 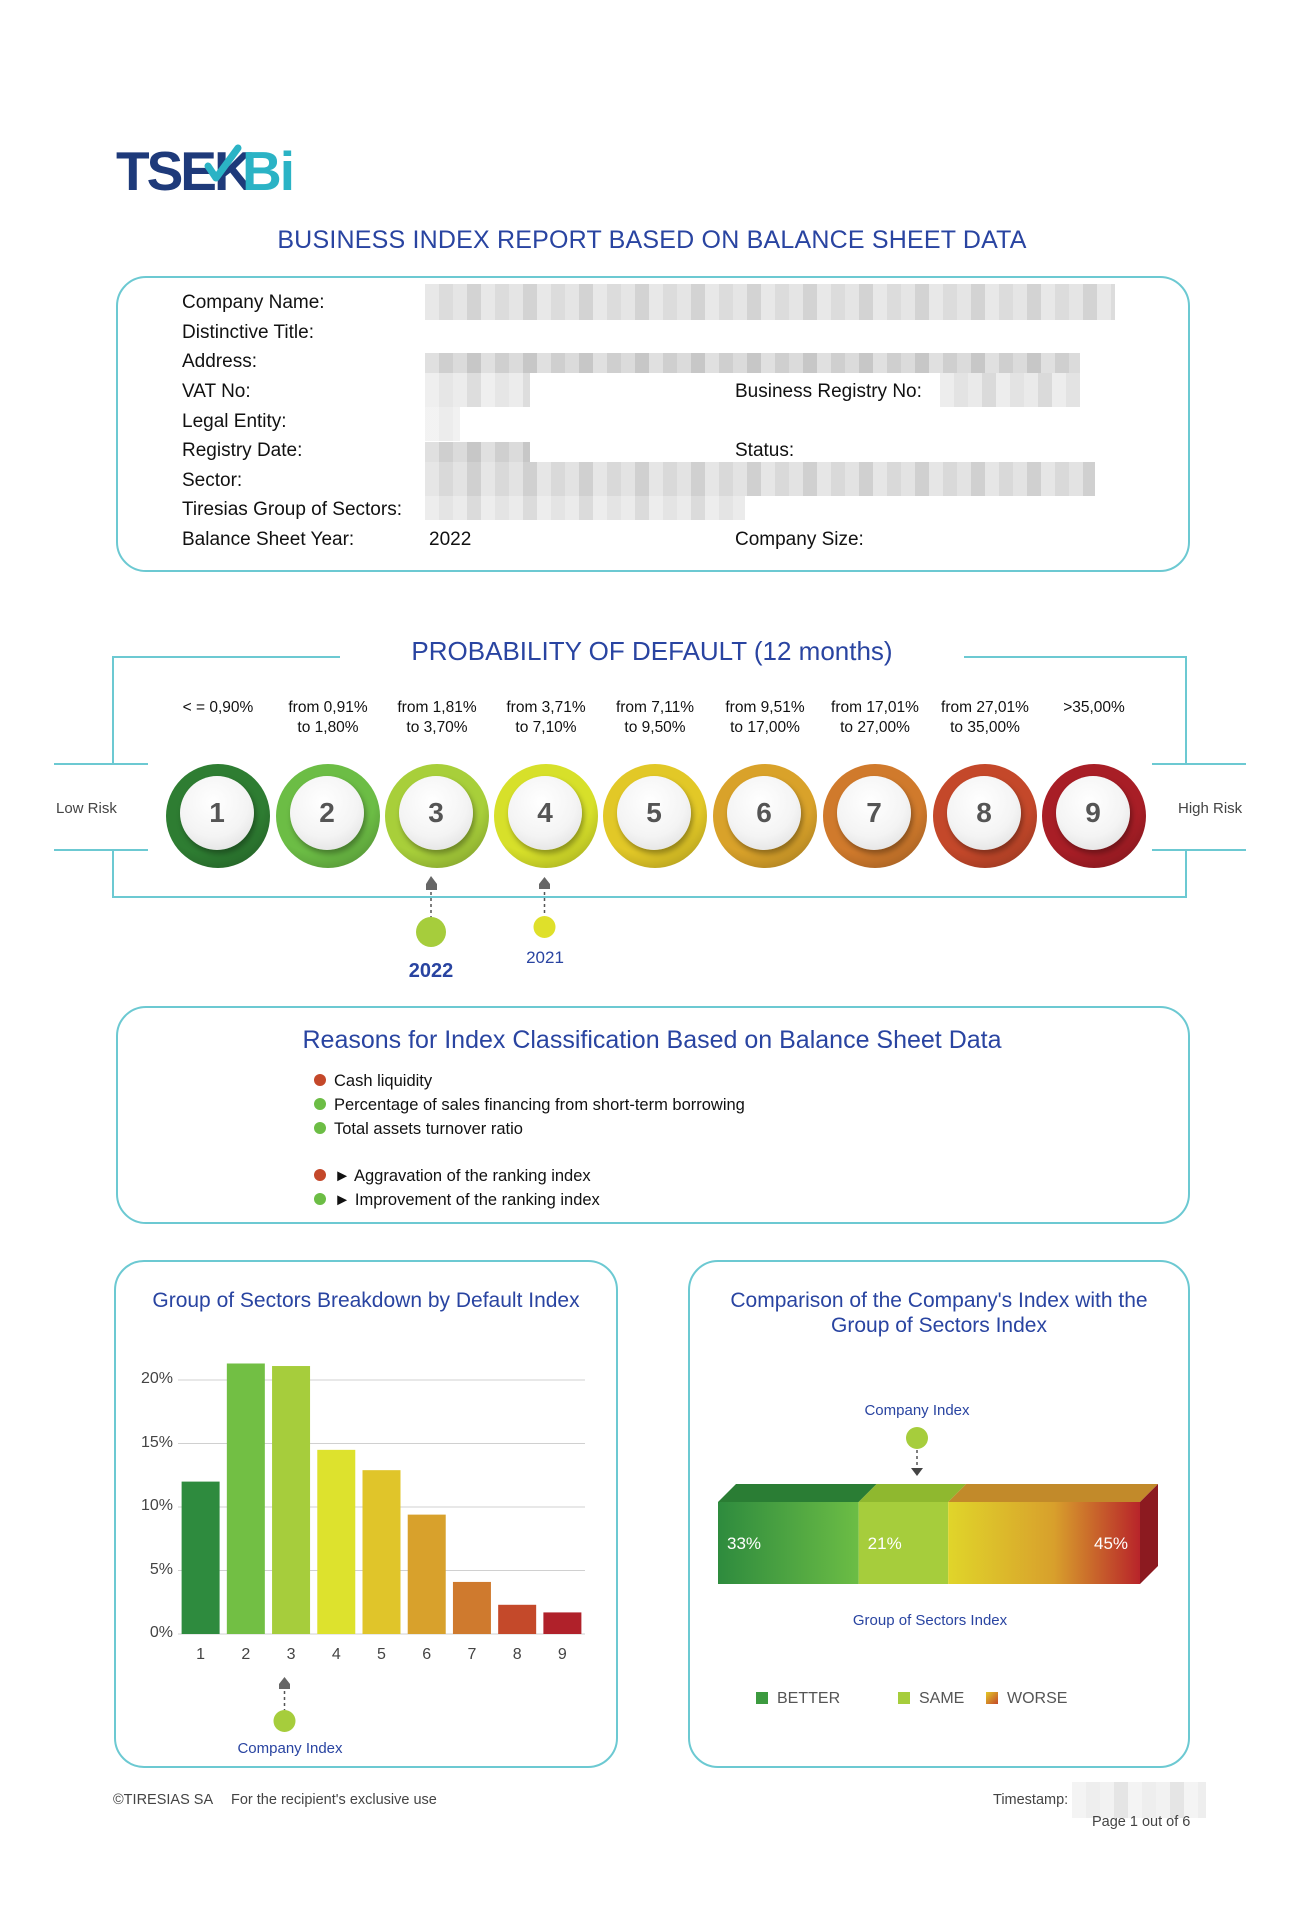 I want to click on pd-range-line1: from 7,11%, so click(x=655, y=707).